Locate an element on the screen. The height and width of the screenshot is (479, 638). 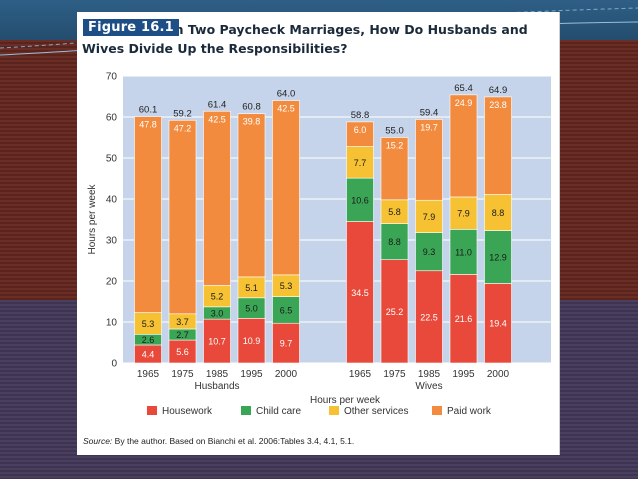
bar-total-label: 61.4 is located at coordinates (217, 104).